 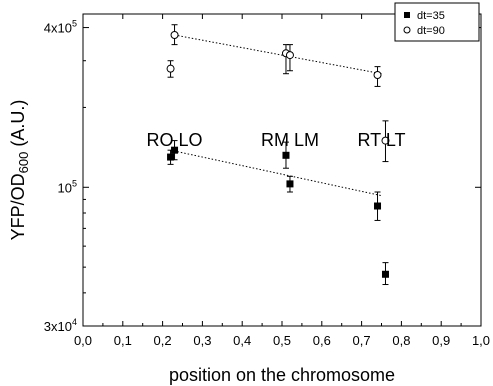 I want to click on y-tick-label: 105, so click(x=67, y=186).